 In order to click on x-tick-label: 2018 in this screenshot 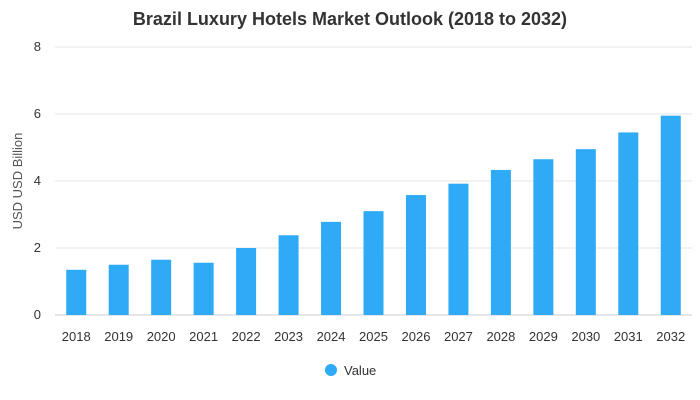, I will do `click(76, 336)`.